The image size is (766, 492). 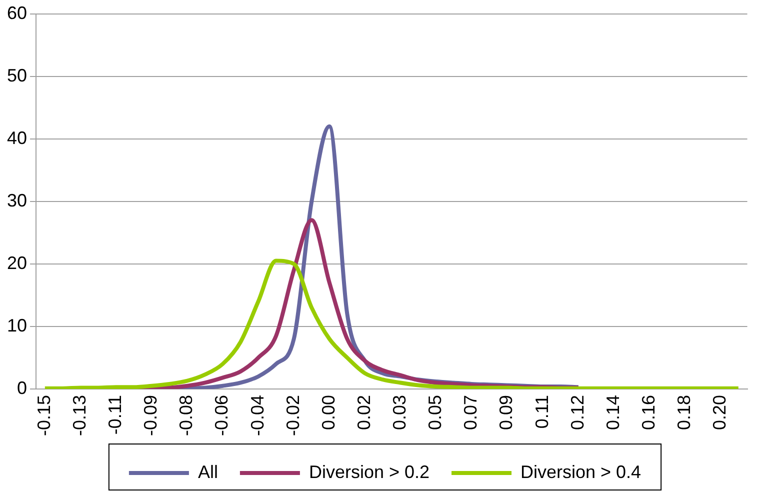 I want to click on legend-label: Diversion > 0.4, so click(x=581, y=472).